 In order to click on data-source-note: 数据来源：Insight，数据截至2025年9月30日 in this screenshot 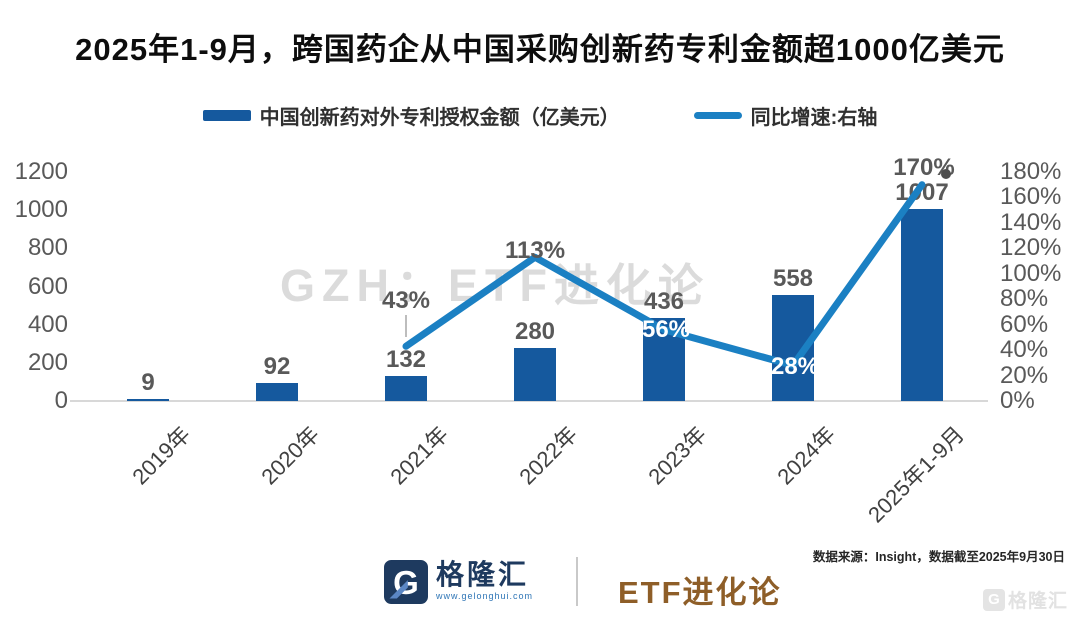, I will do `click(938, 557)`.